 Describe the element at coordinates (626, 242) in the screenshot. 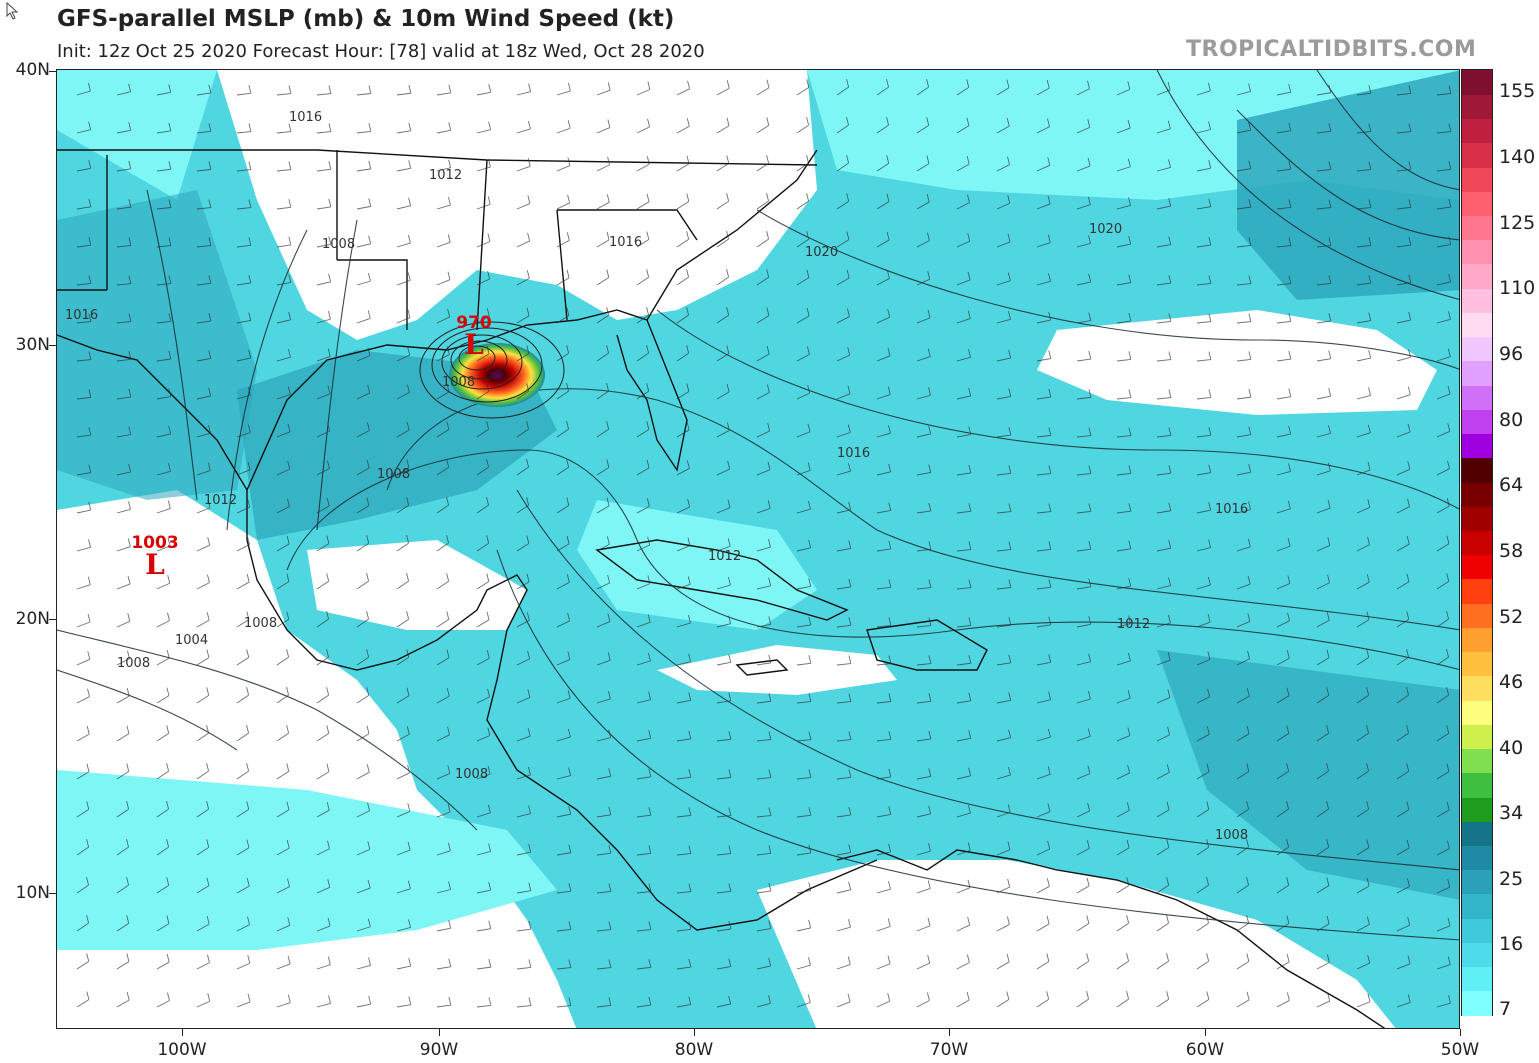

I see `isobar-label: 1016` at that location.